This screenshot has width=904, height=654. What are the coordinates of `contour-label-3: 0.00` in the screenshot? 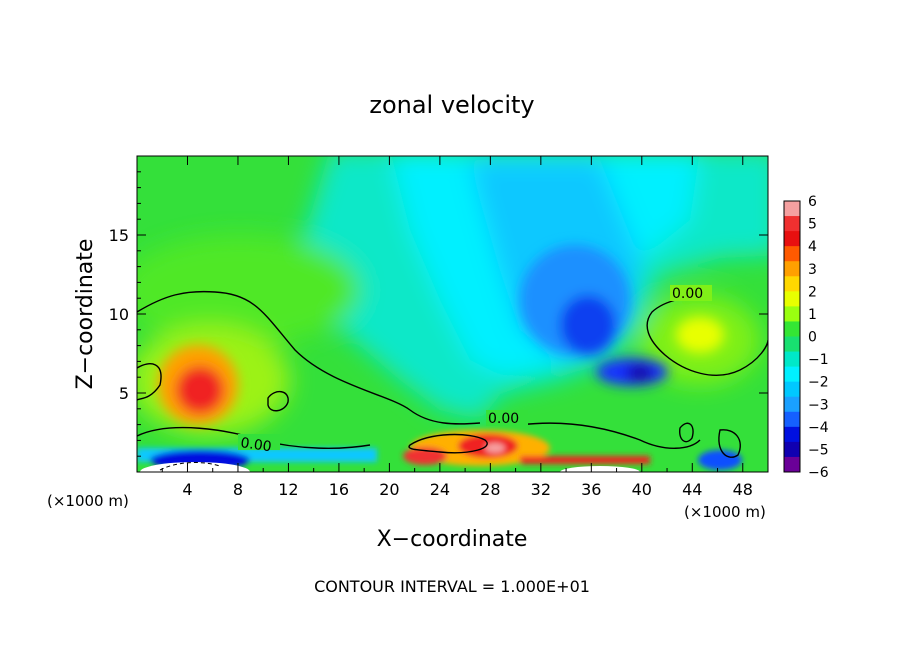 It's located at (687, 294).